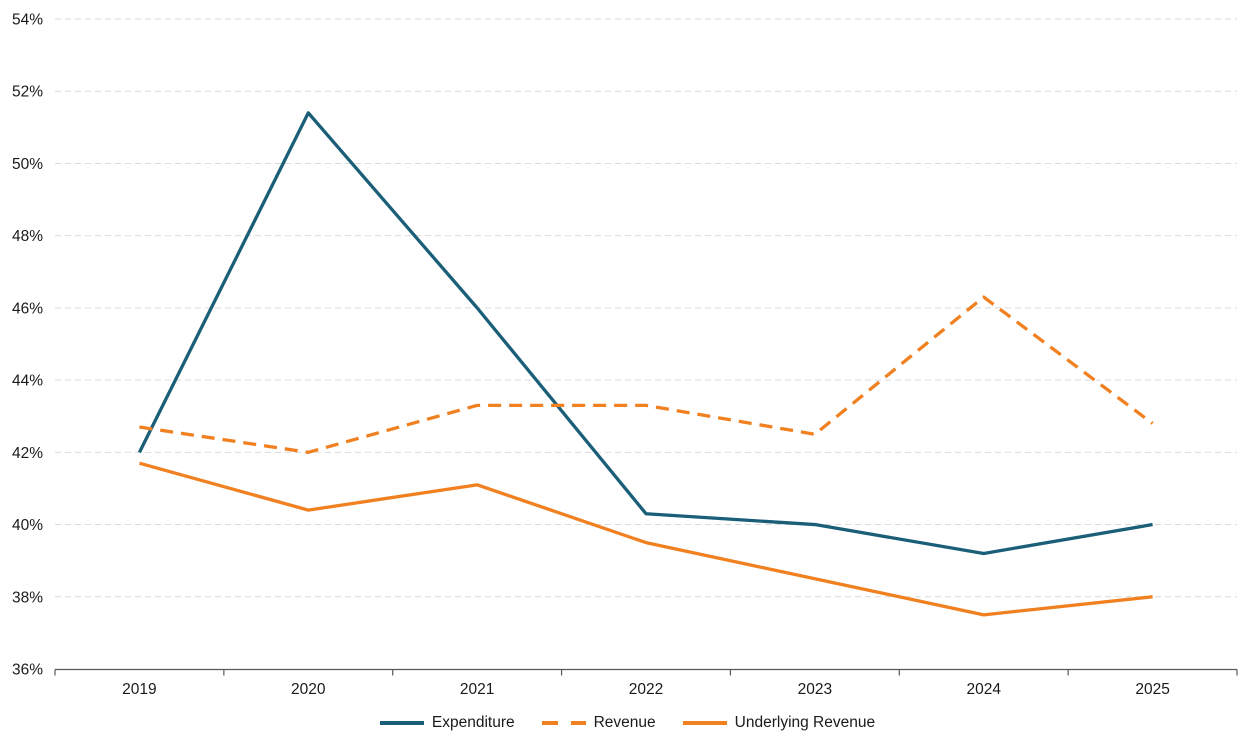 Image resolution: width=1254 pixels, height=747 pixels. I want to click on x-axis-tick-label: 2022, so click(646, 689).